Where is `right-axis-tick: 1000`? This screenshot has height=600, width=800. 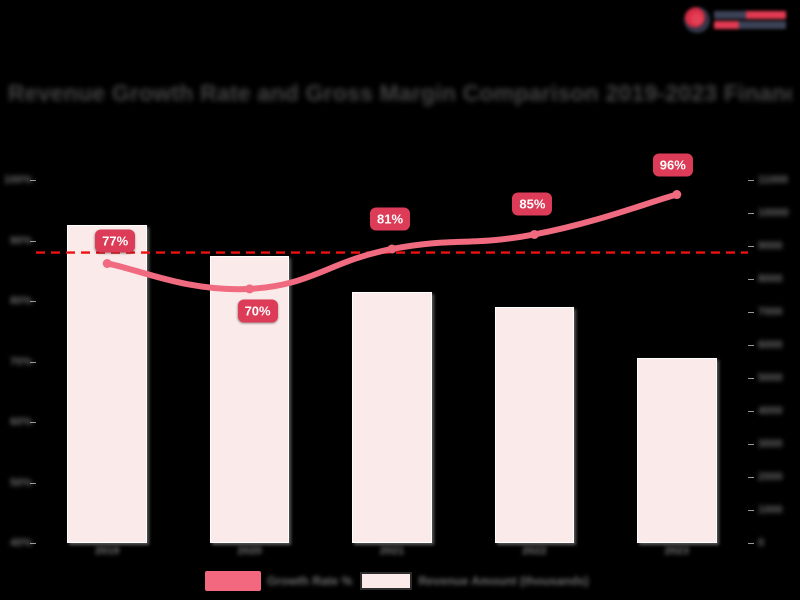
right-axis-tick: 1000 is located at coordinates (770, 510).